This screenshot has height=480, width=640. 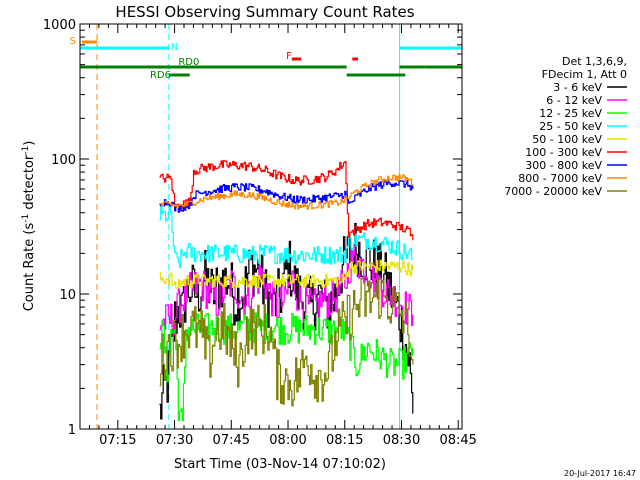 What do you see at coordinates (594, 61) in the screenshot?
I see `legend-header-0: Det 1,3,6,9,` at bounding box center [594, 61].